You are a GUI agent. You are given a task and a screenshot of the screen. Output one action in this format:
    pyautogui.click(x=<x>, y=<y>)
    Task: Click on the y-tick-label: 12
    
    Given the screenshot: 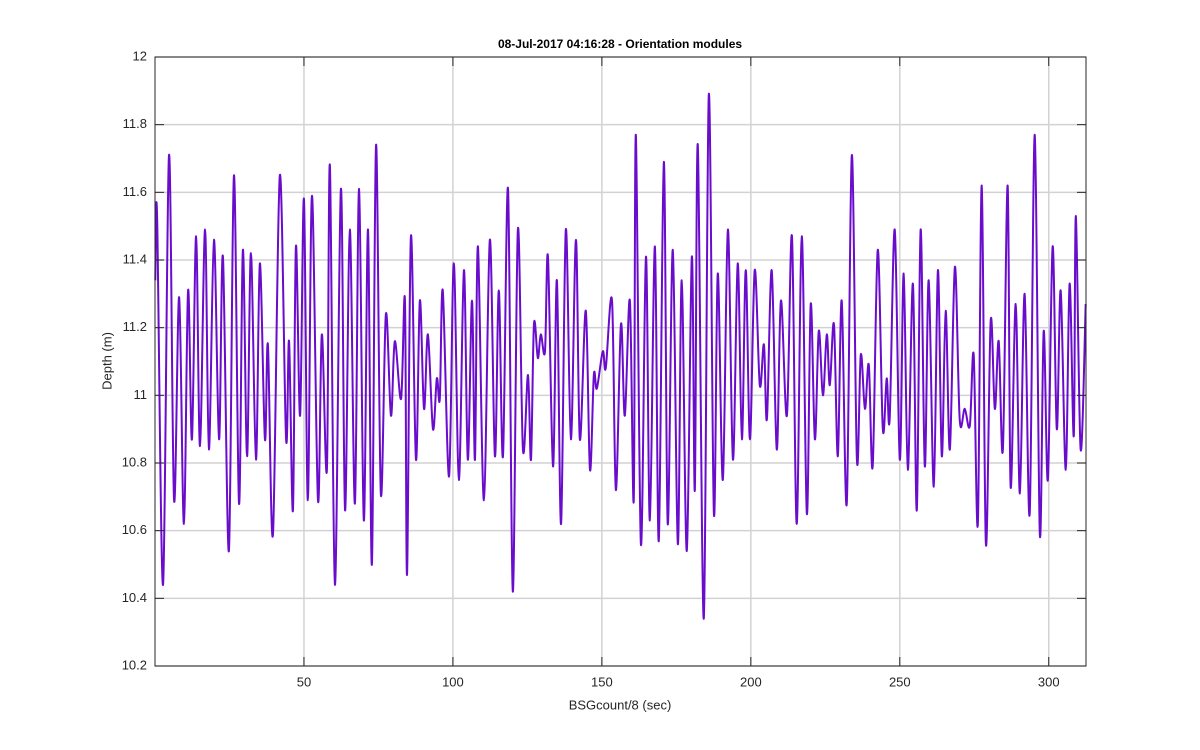 What is the action you would take?
    pyautogui.click(x=140, y=55)
    